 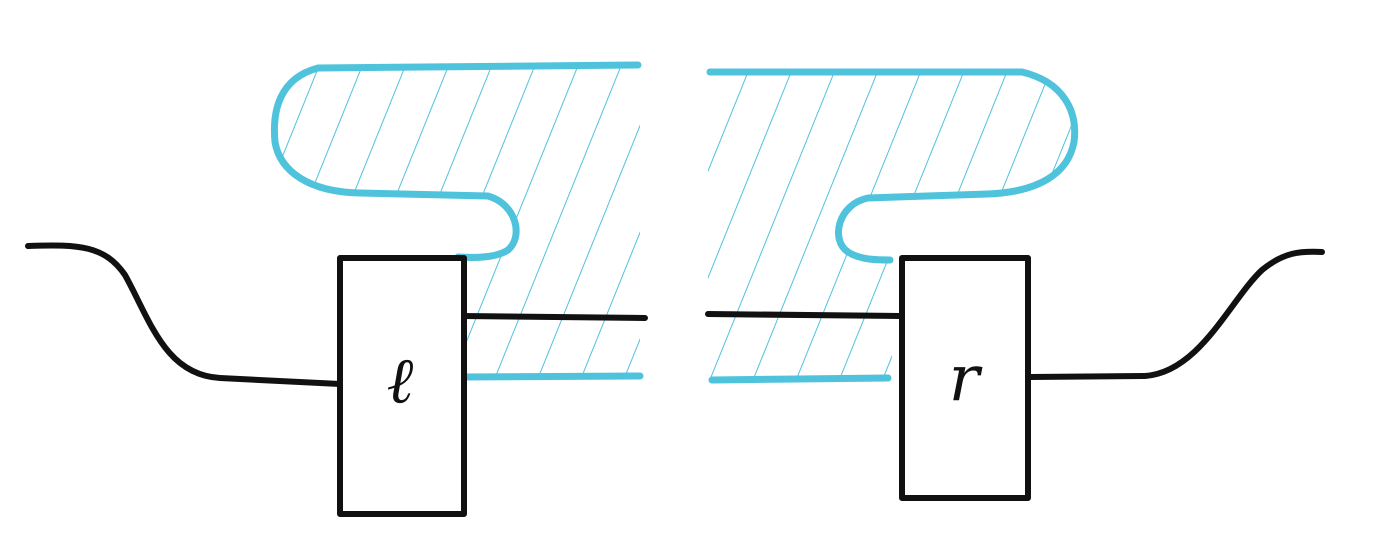 I want to click on left-box-label: ℓ, so click(x=400, y=382).